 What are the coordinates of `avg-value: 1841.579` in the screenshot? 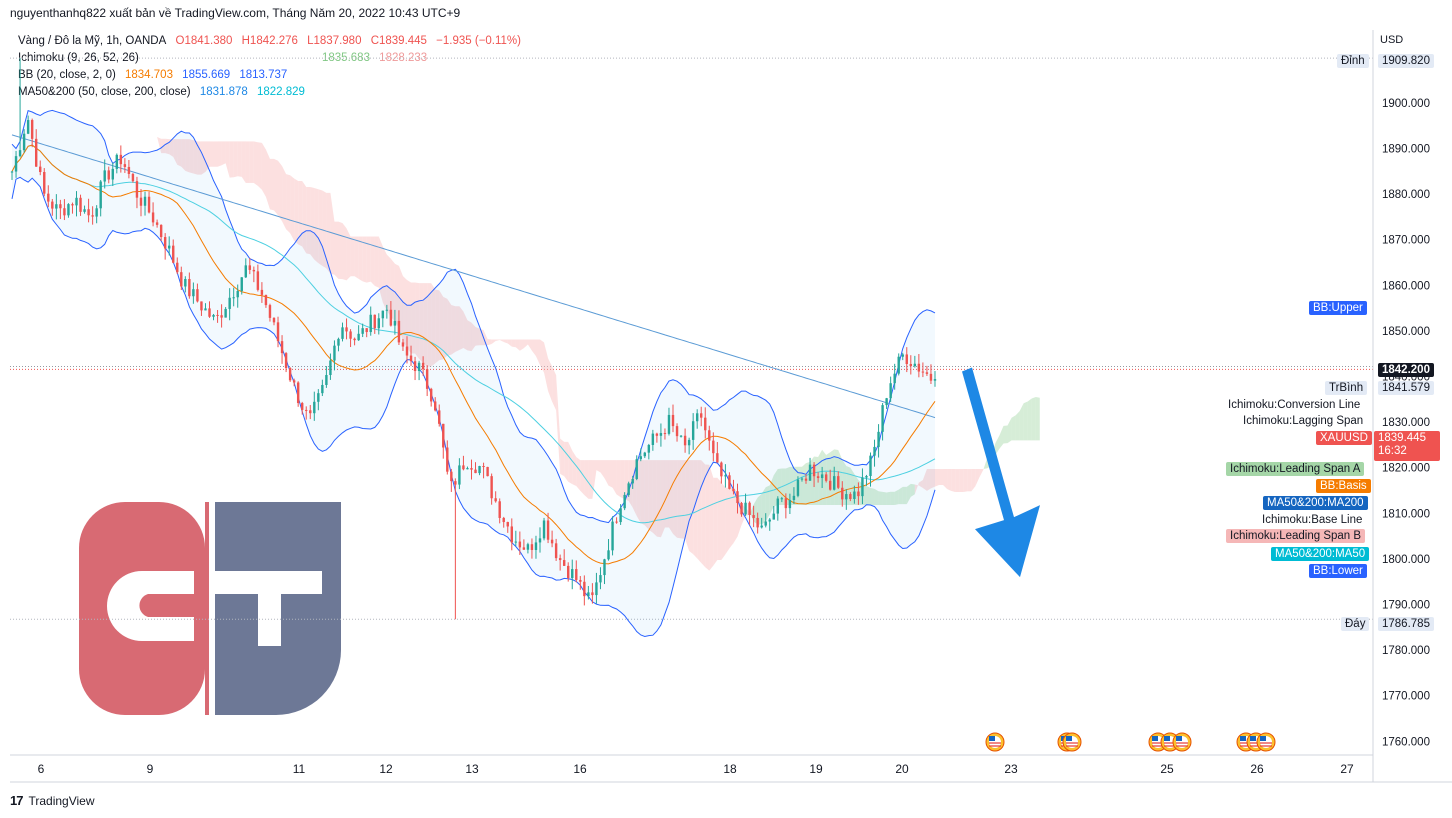 It's located at (1406, 388).